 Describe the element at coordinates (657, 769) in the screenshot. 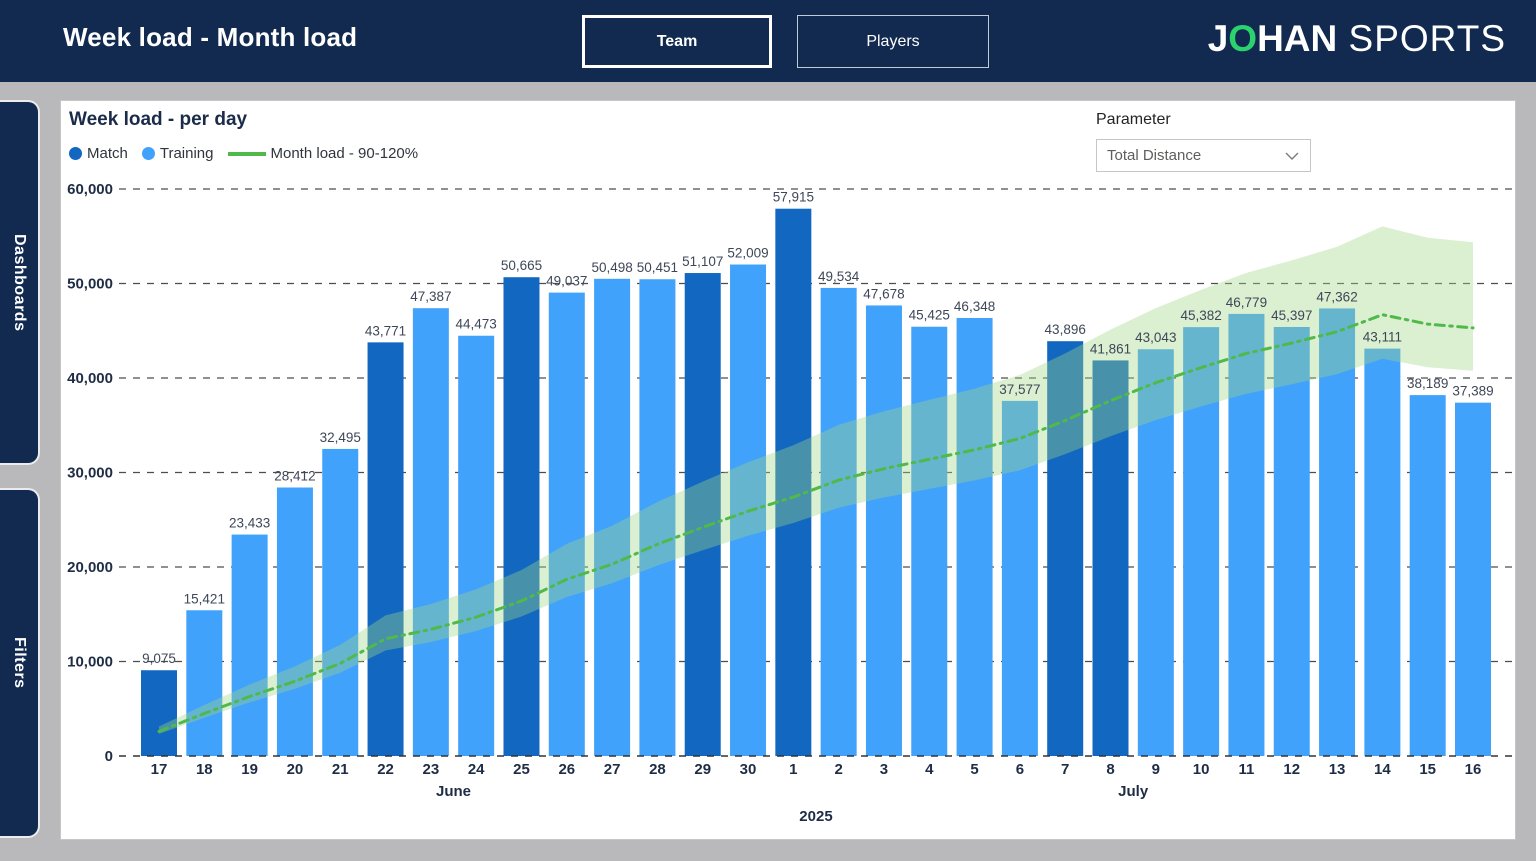

I see `chart-text: 28` at that location.